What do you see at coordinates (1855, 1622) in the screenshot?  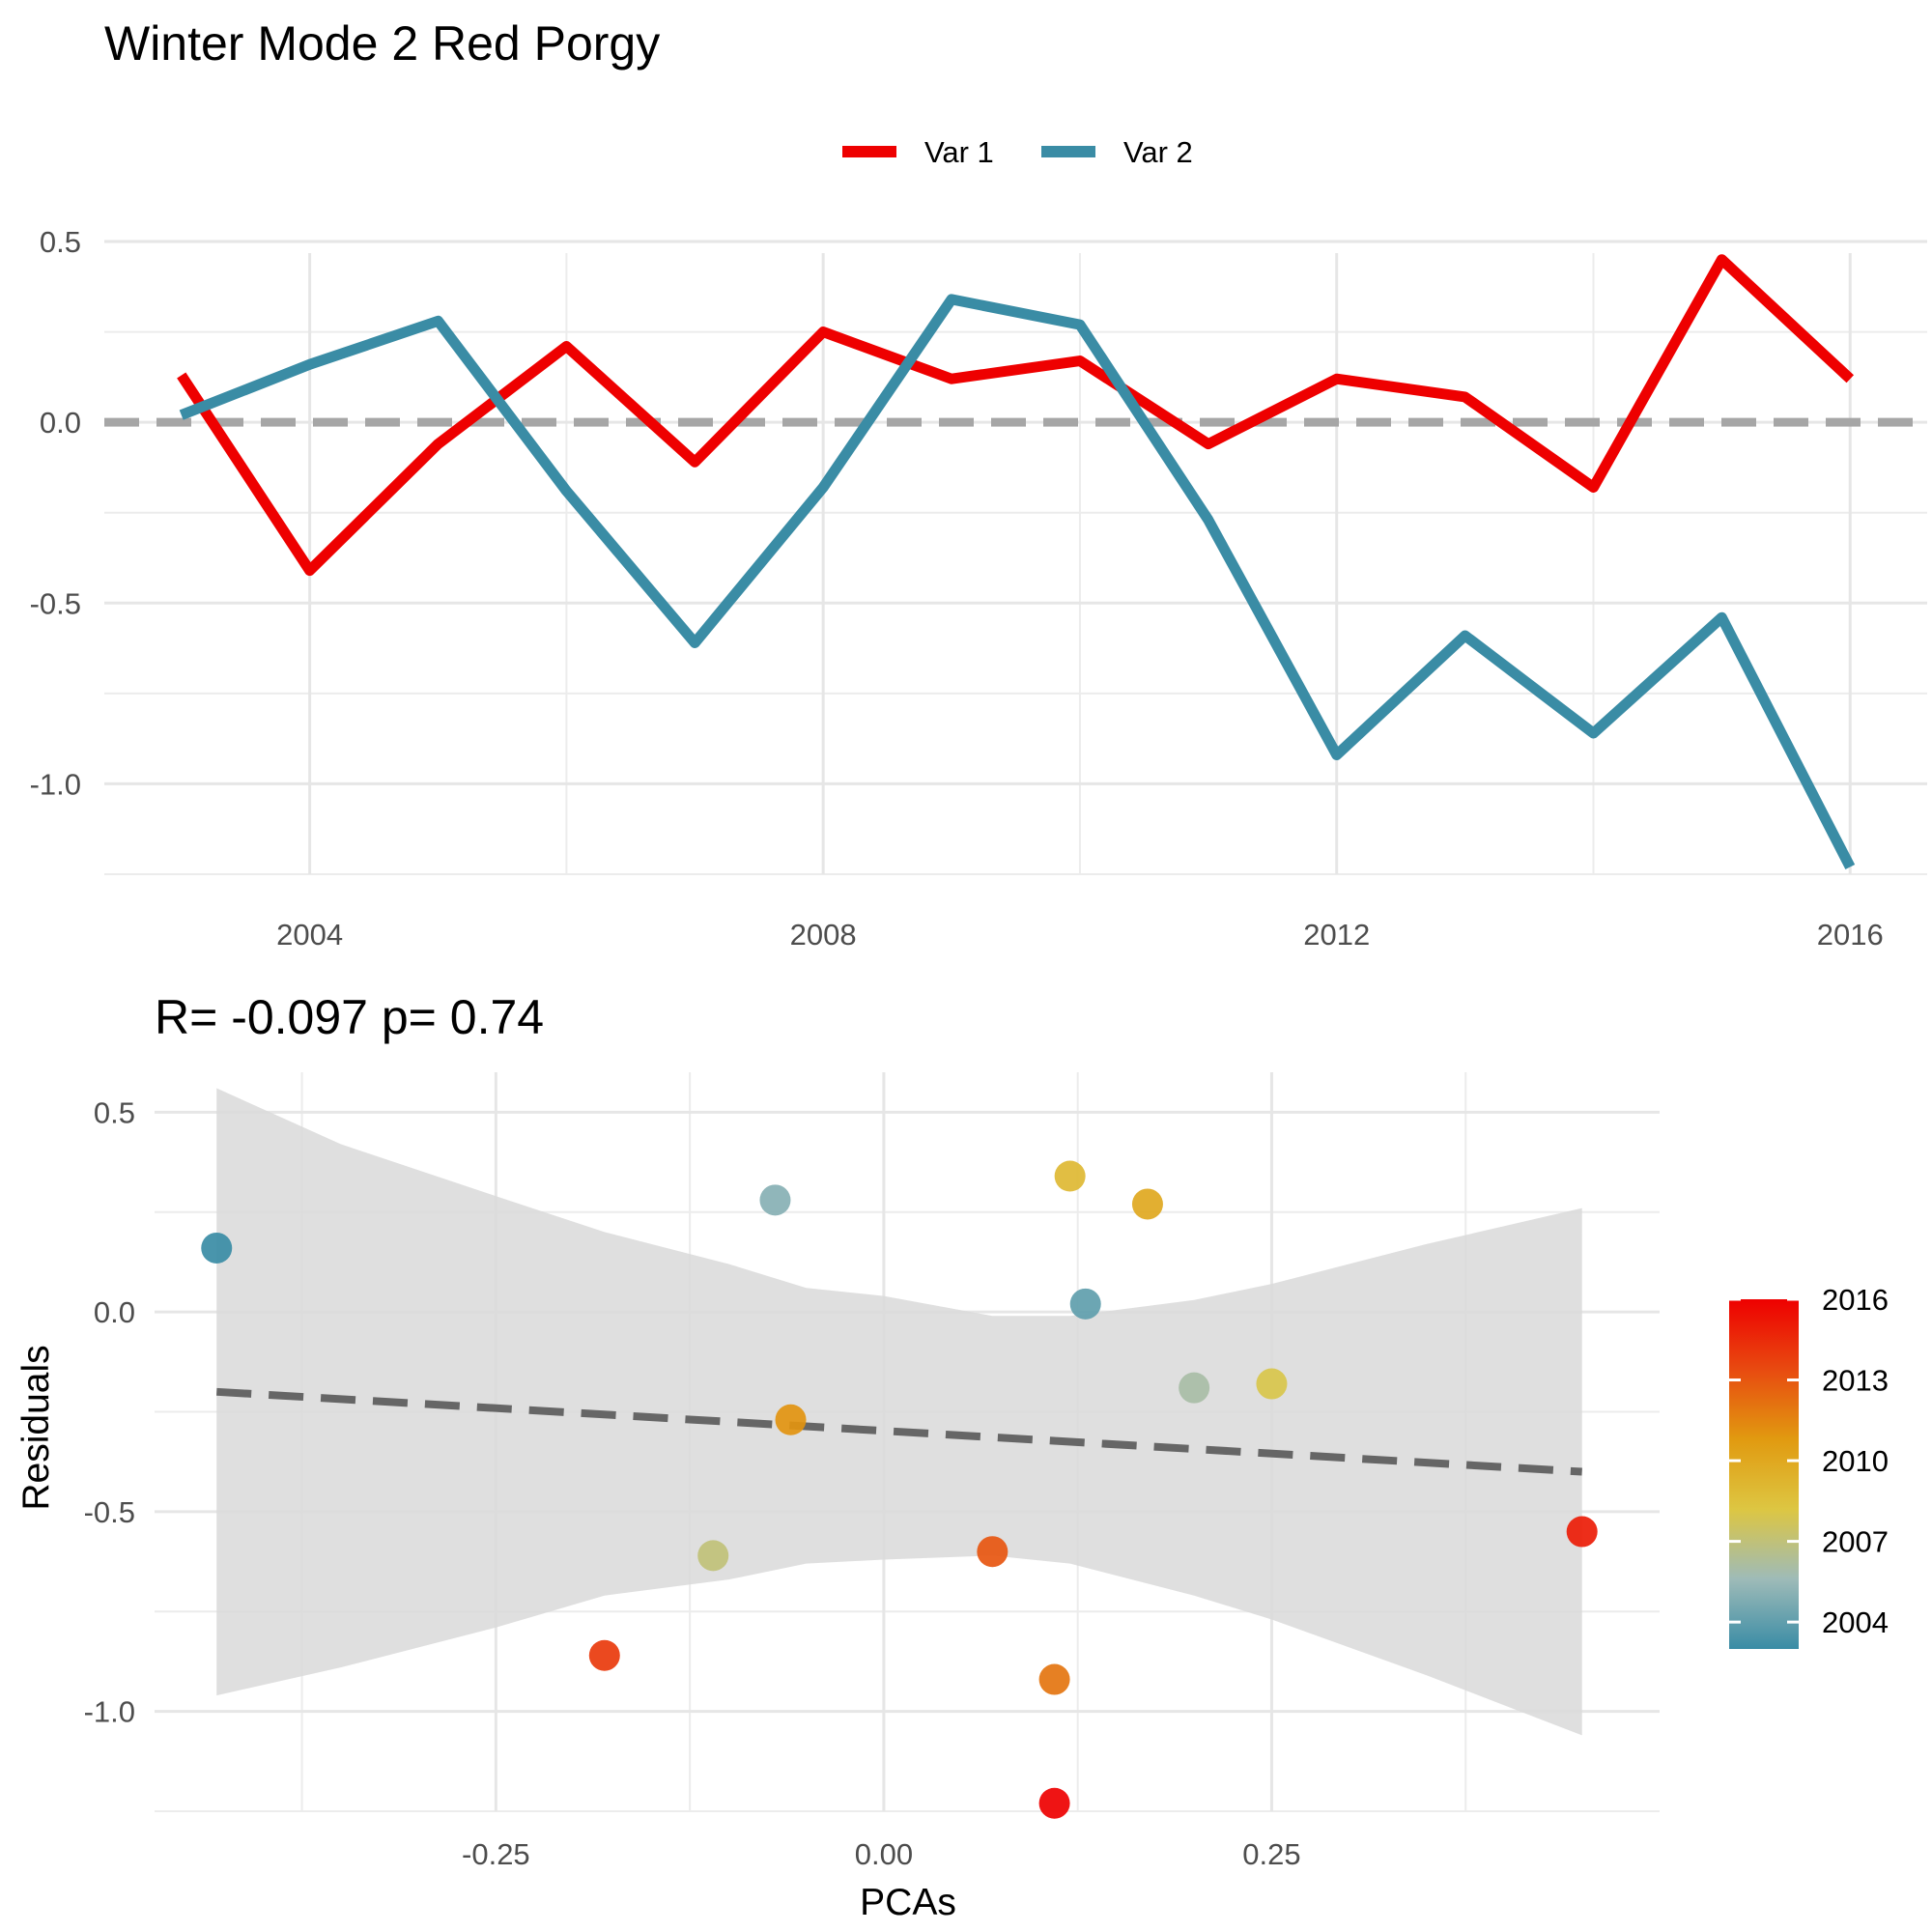 I see `colorbar-label: 2004` at bounding box center [1855, 1622].